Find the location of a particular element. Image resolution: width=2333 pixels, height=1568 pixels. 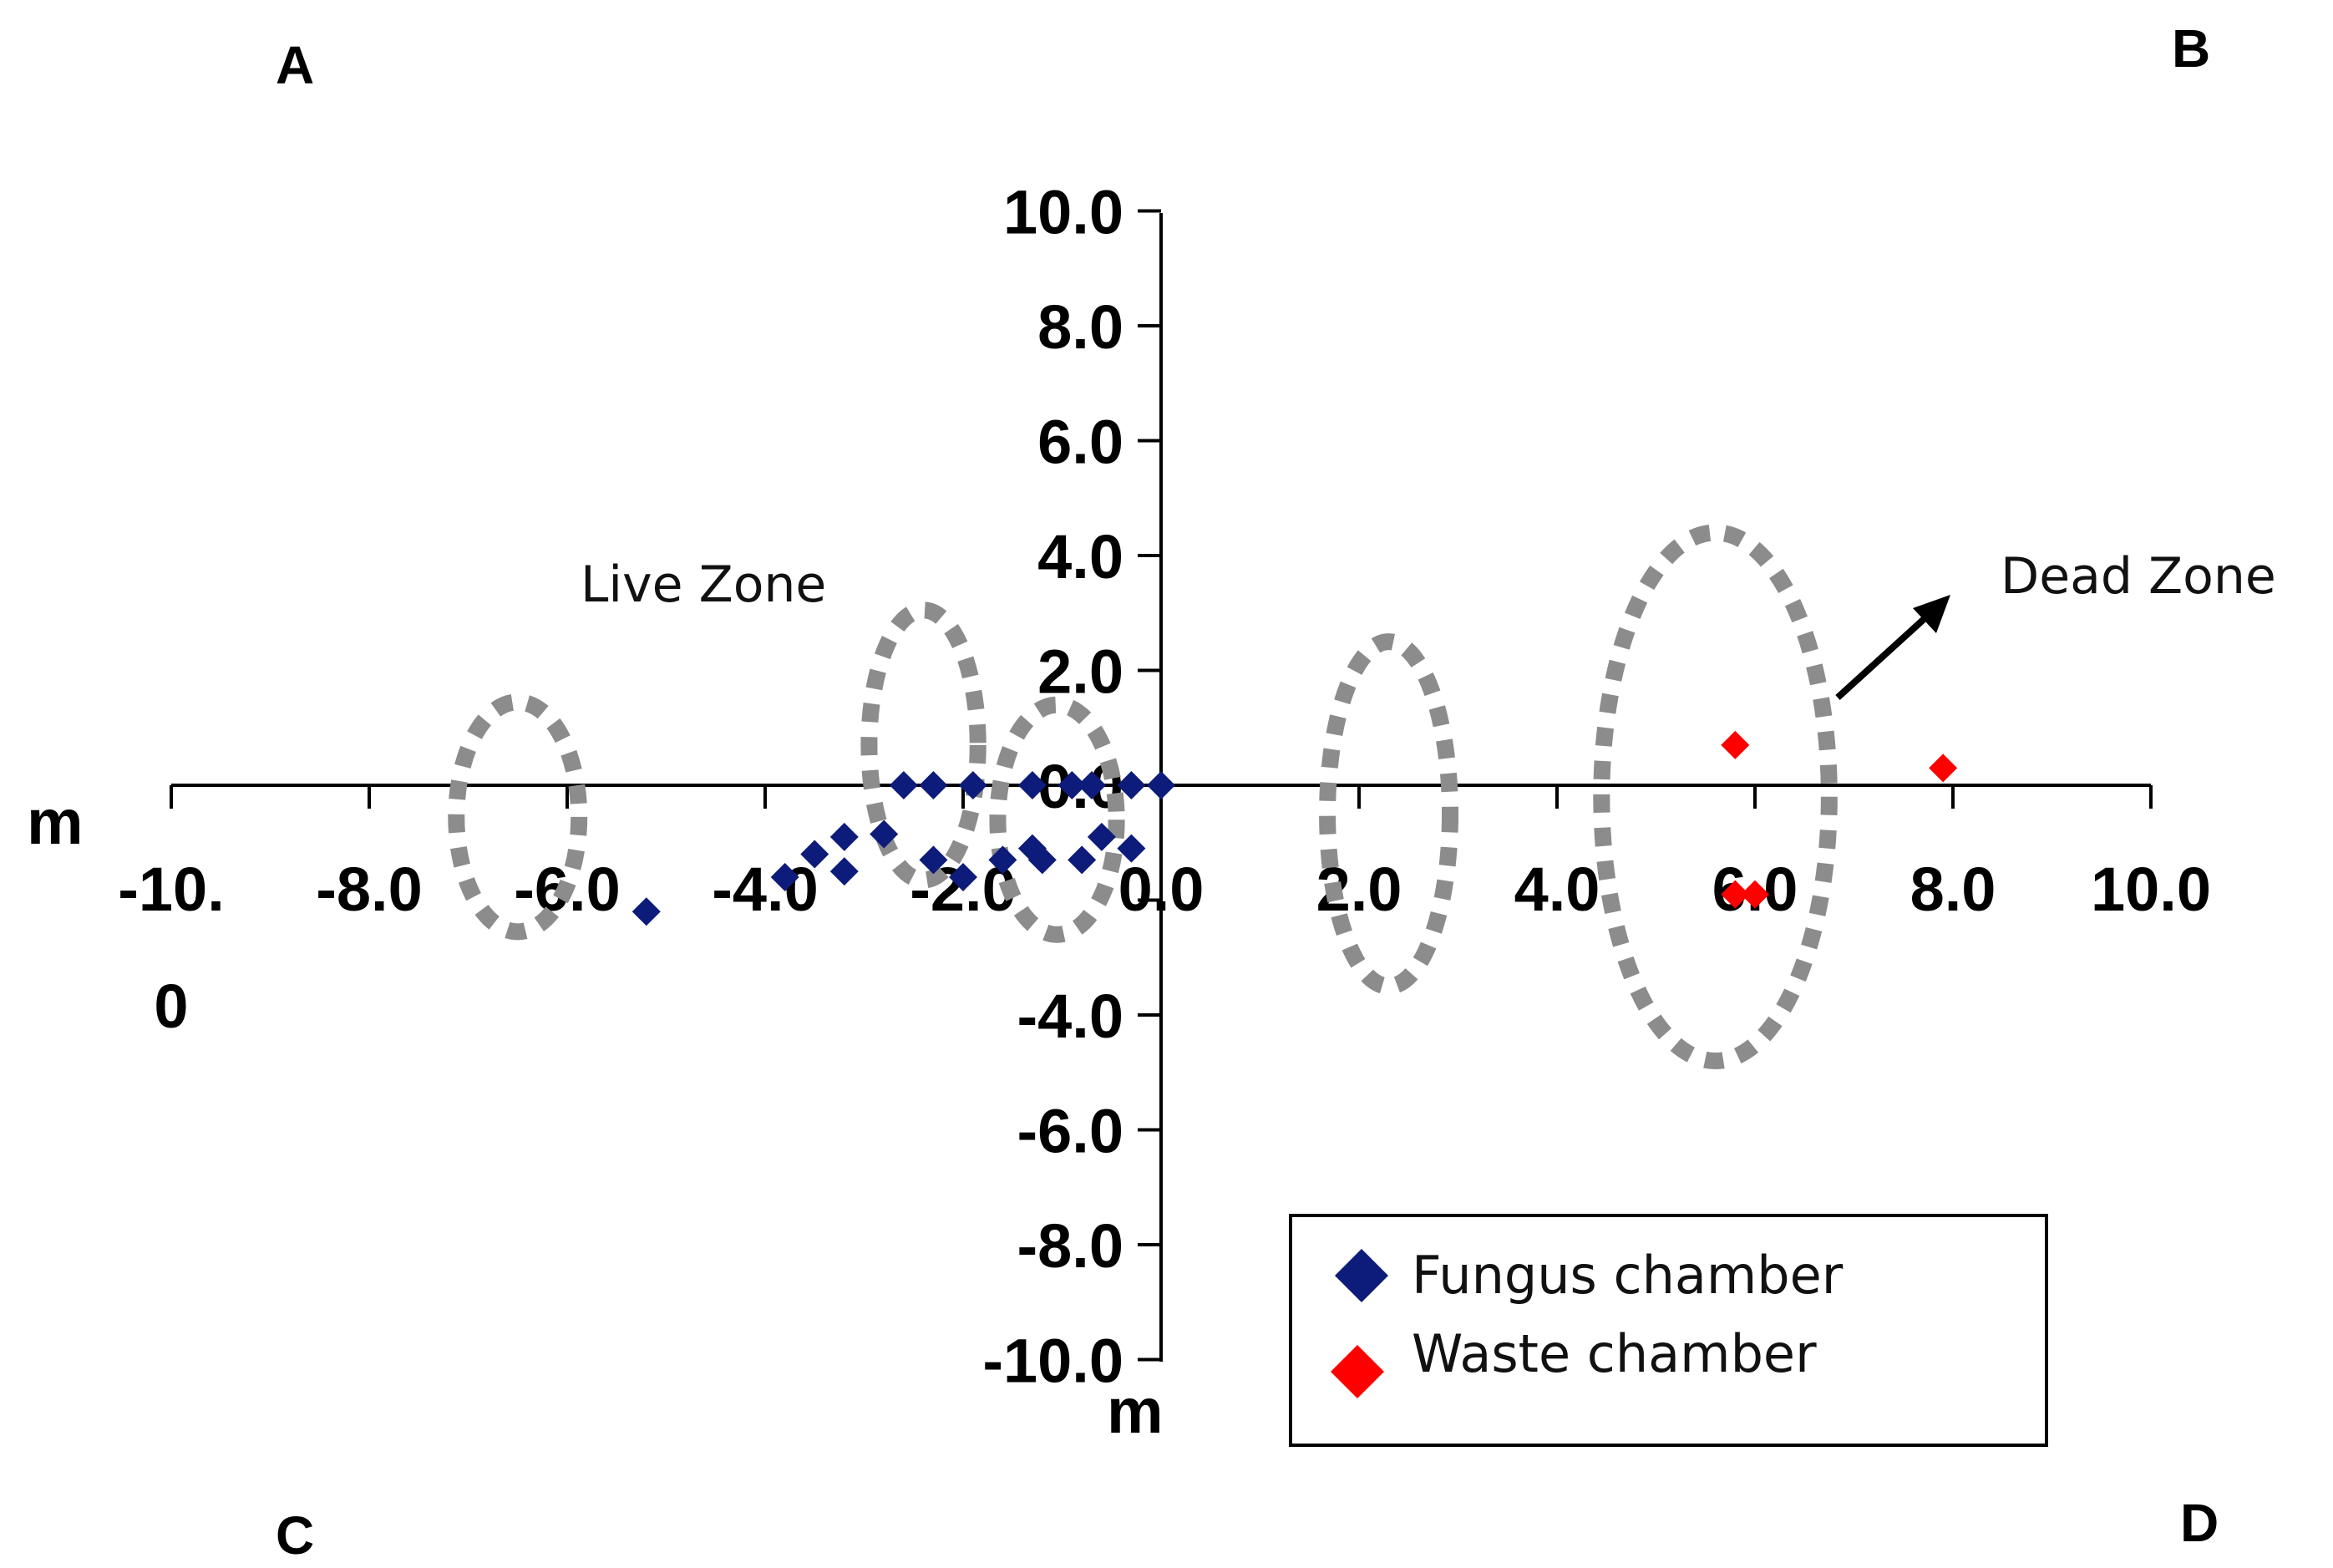

legend: Fungus chamber Waste chamber is located at coordinates (1668, 1331).